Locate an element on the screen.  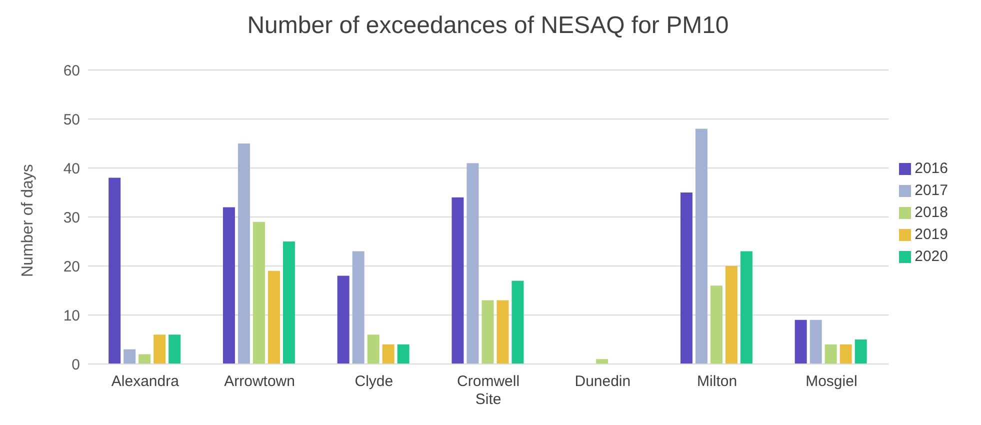
y-tick-label: 60 is located at coordinates (71, 71).